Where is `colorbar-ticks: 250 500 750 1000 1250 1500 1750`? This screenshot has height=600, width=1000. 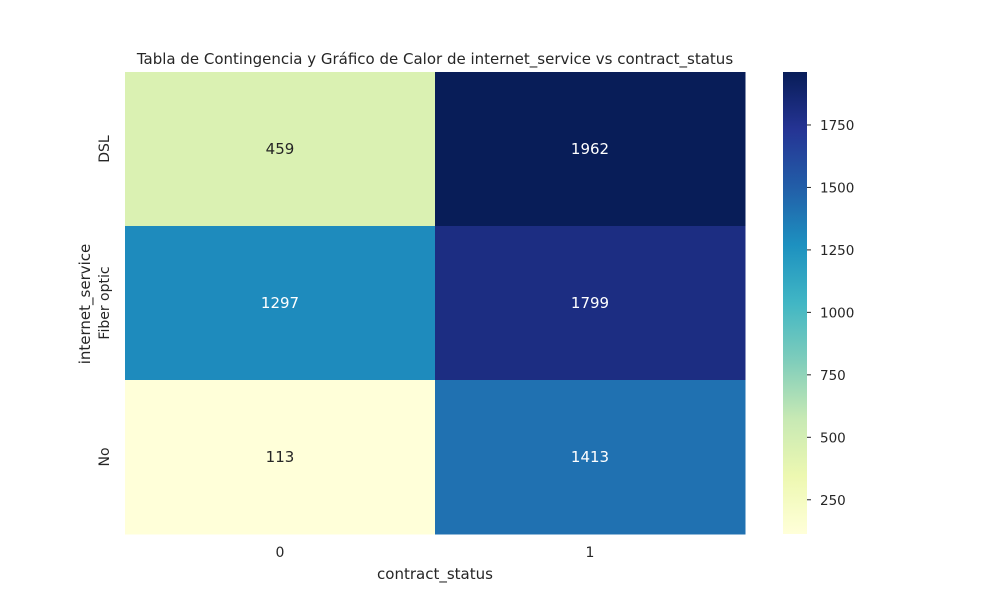 colorbar-ticks: 250 500 750 1000 1250 1500 1750 is located at coordinates (830, 313).